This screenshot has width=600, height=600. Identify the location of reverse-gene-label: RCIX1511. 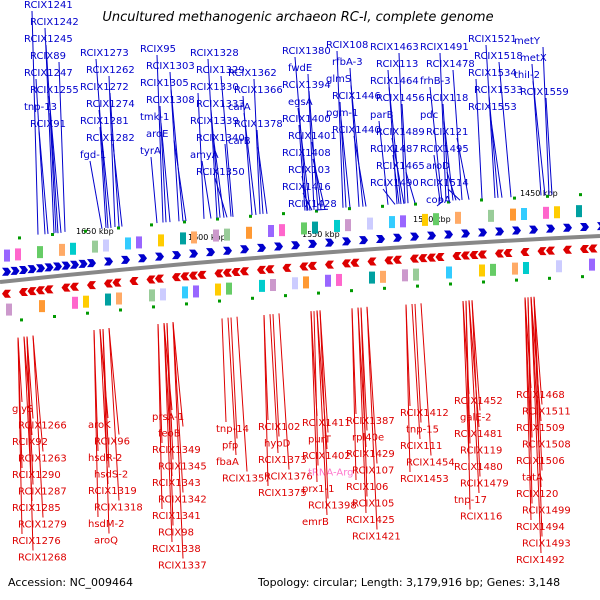
(546, 412).